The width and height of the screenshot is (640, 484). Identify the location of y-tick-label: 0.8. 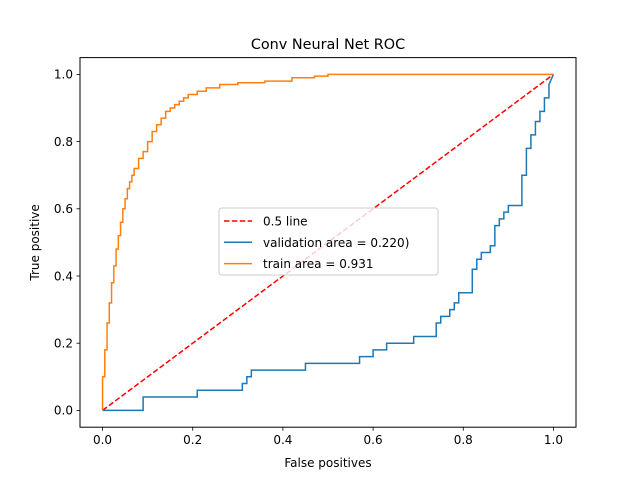
(63, 142).